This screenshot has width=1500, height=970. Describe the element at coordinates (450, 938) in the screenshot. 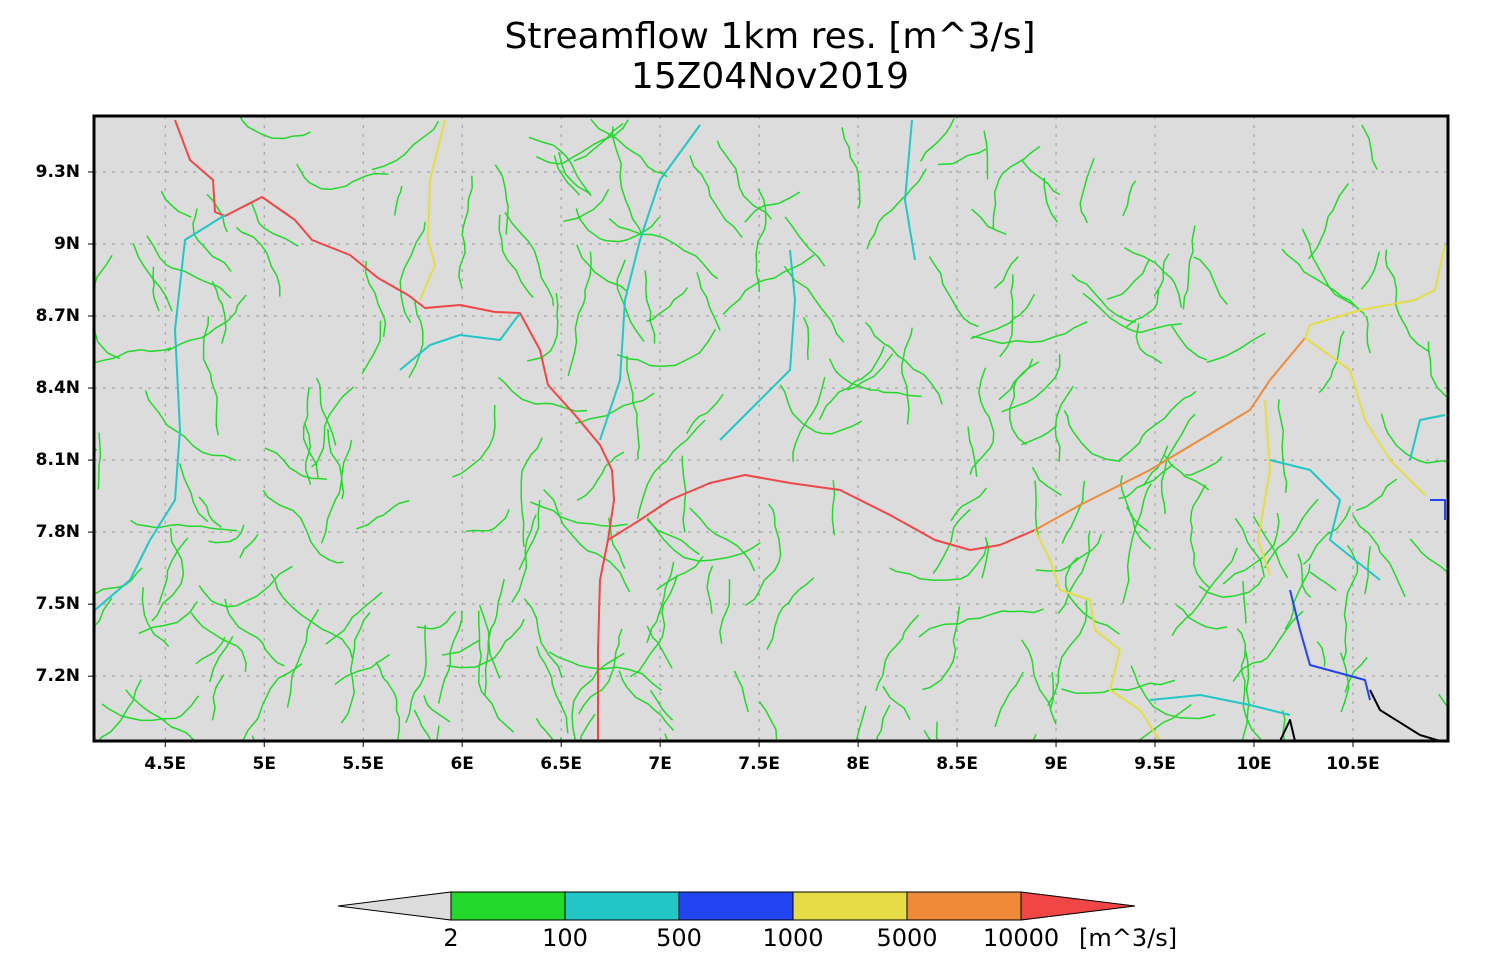

I see `colorbar-label: 2` at that location.